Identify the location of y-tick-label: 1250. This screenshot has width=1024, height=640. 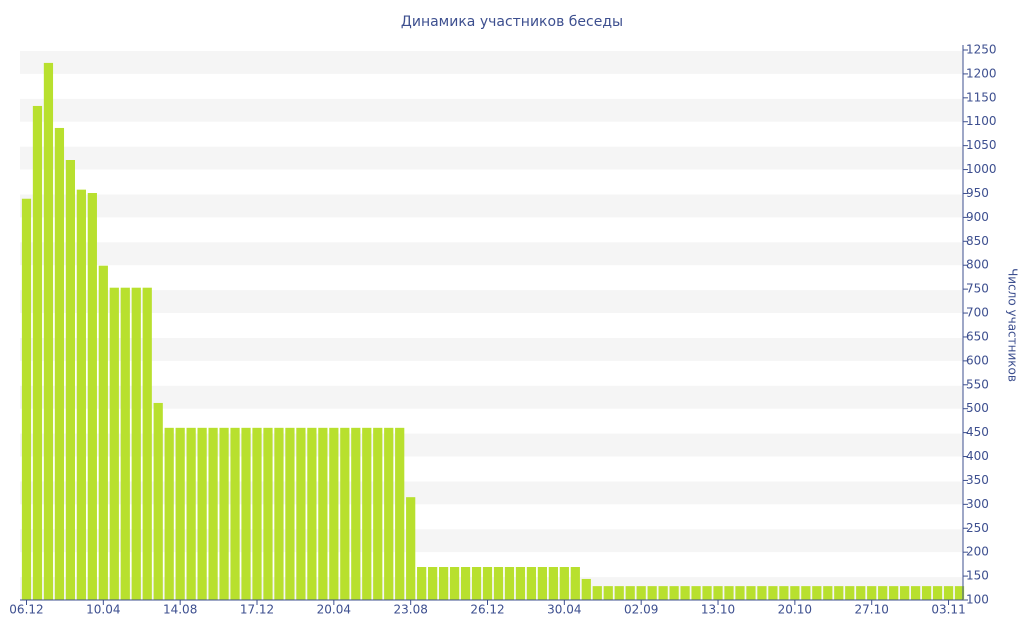
(981, 50).